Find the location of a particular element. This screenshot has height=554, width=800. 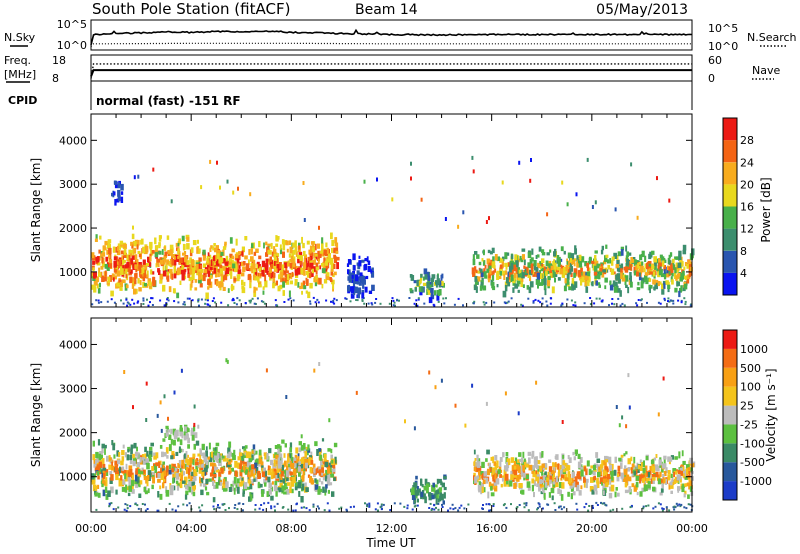

colorbar-frame is located at coordinates (730, 206).